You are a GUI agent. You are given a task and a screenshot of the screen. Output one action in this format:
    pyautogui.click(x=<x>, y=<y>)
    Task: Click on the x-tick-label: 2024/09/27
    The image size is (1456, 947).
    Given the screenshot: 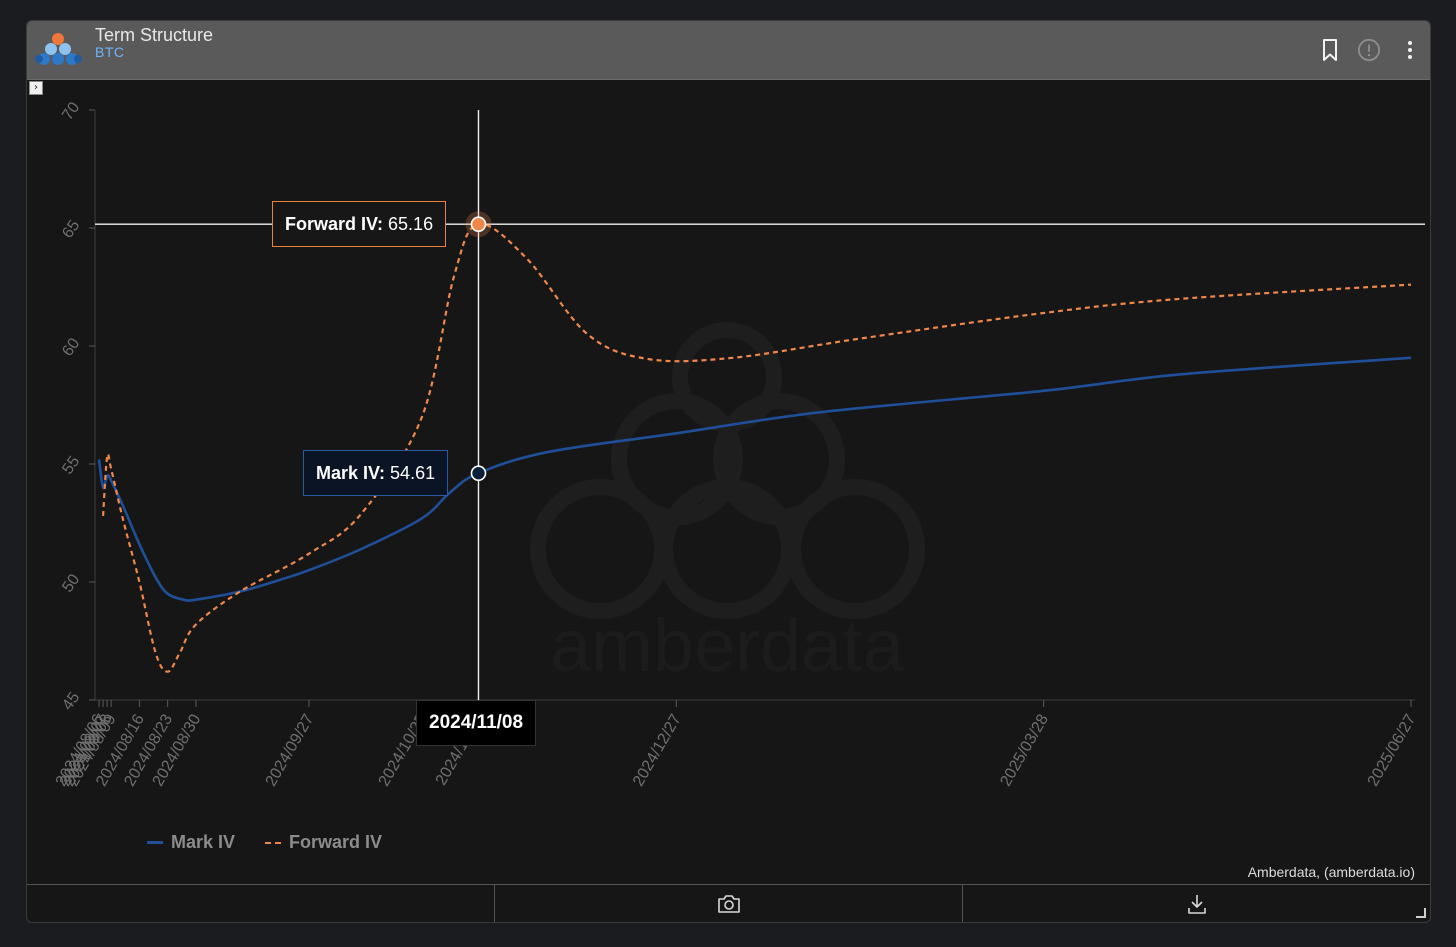 What is the action you would take?
    pyautogui.click(x=290, y=750)
    